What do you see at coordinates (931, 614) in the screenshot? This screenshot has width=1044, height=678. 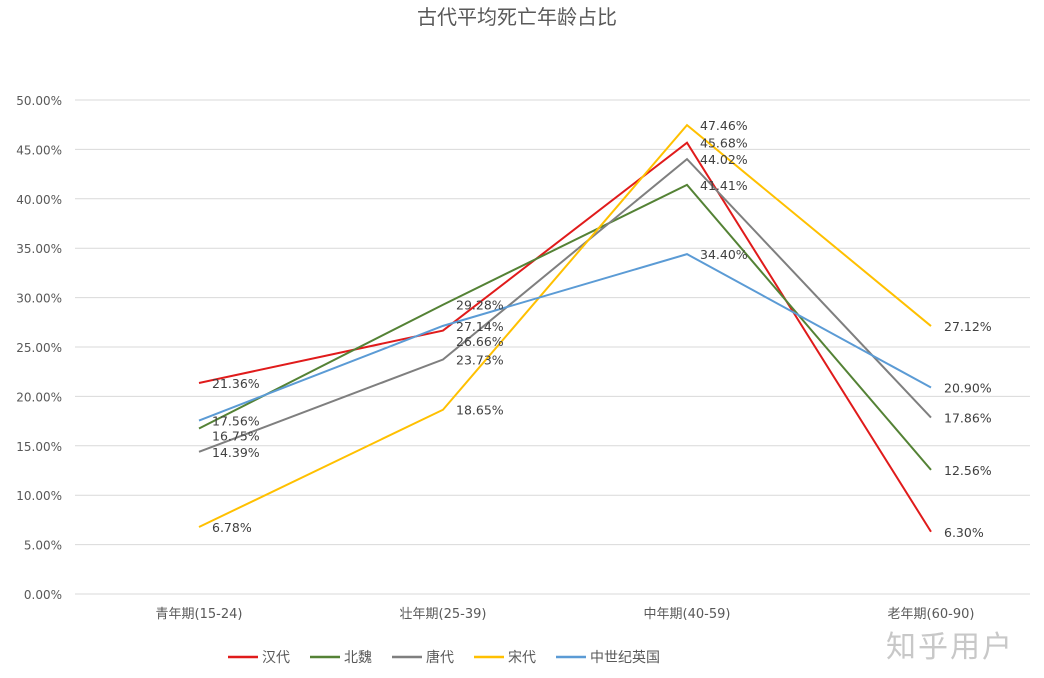 I see `x-tick-label: 老年期(60-90)` at bounding box center [931, 614].